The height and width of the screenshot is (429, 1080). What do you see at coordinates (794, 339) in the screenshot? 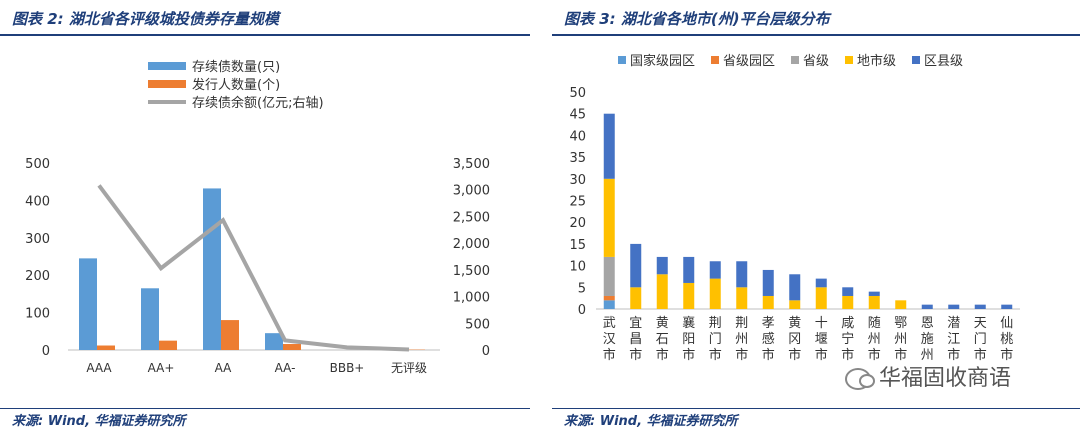
I see `x-tick-label: 黄冈市` at bounding box center [794, 339].